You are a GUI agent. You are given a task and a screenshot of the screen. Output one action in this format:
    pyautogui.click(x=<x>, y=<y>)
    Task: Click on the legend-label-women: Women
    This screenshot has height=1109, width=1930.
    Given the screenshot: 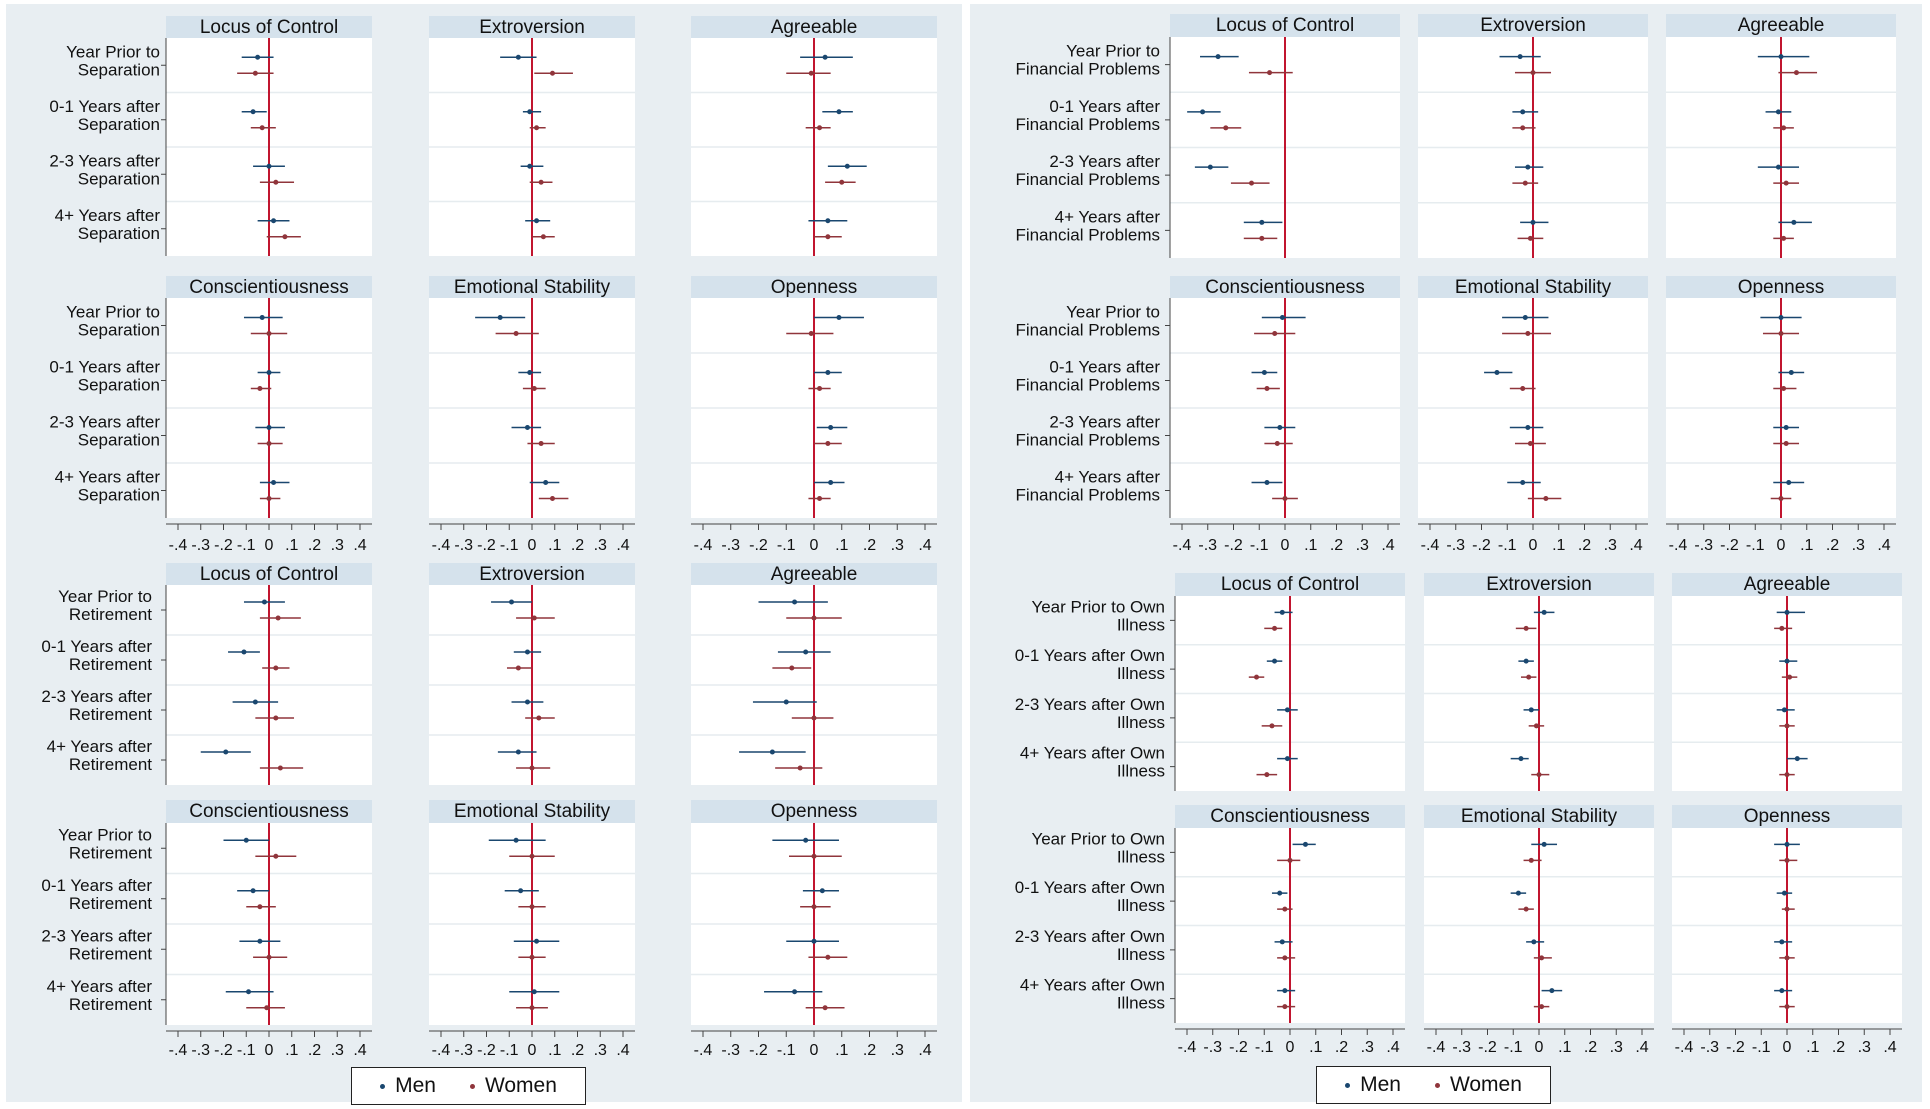 What is the action you would take?
    pyautogui.click(x=520, y=1085)
    